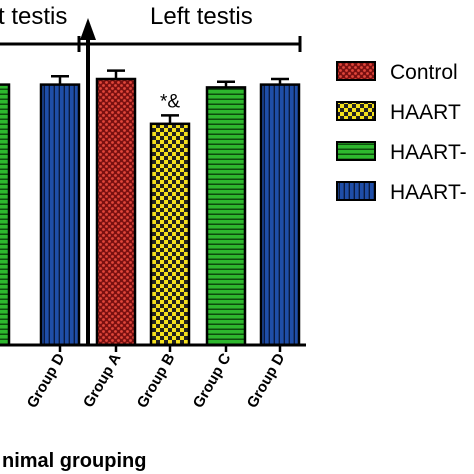 The width and height of the screenshot is (474, 474). What do you see at coordinates (33, 16) in the screenshot?
I see `section-label-right-testis: t testis` at bounding box center [33, 16].